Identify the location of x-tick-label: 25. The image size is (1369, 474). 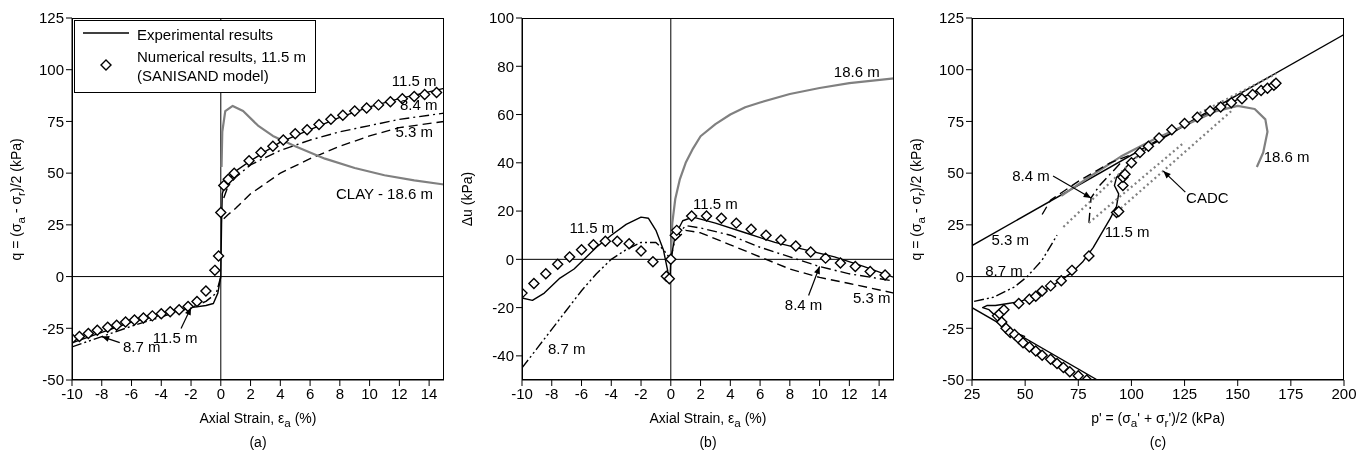
(972, 393).